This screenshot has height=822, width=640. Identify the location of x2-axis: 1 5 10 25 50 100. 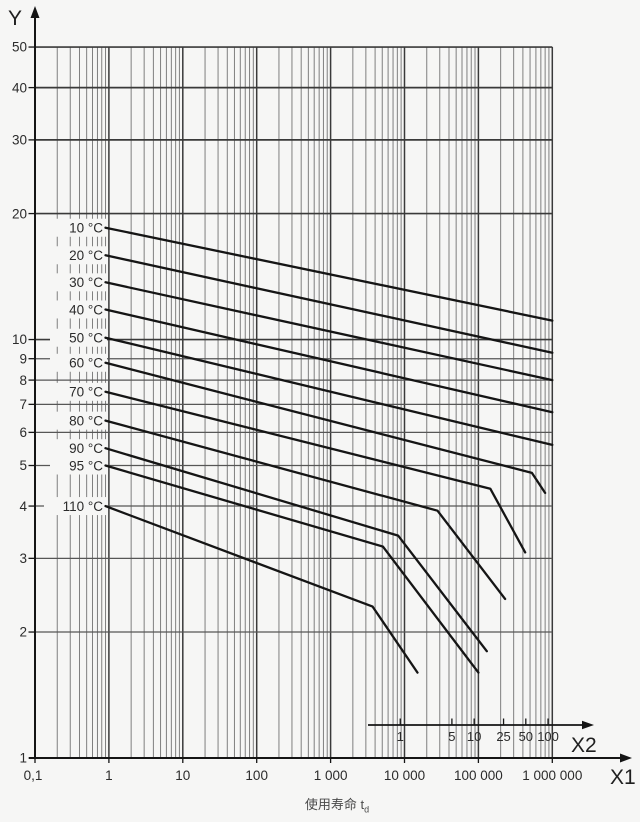
(481, 731).